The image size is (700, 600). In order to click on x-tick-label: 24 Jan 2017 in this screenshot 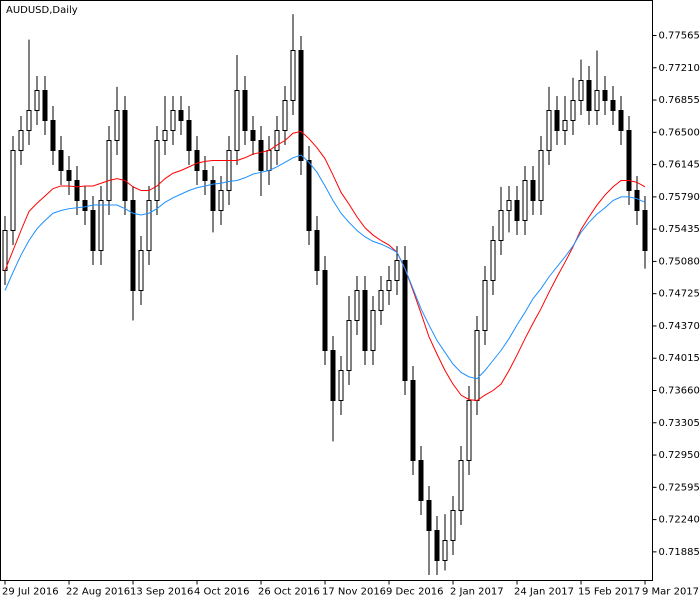, I will do `click(544, 592)`.